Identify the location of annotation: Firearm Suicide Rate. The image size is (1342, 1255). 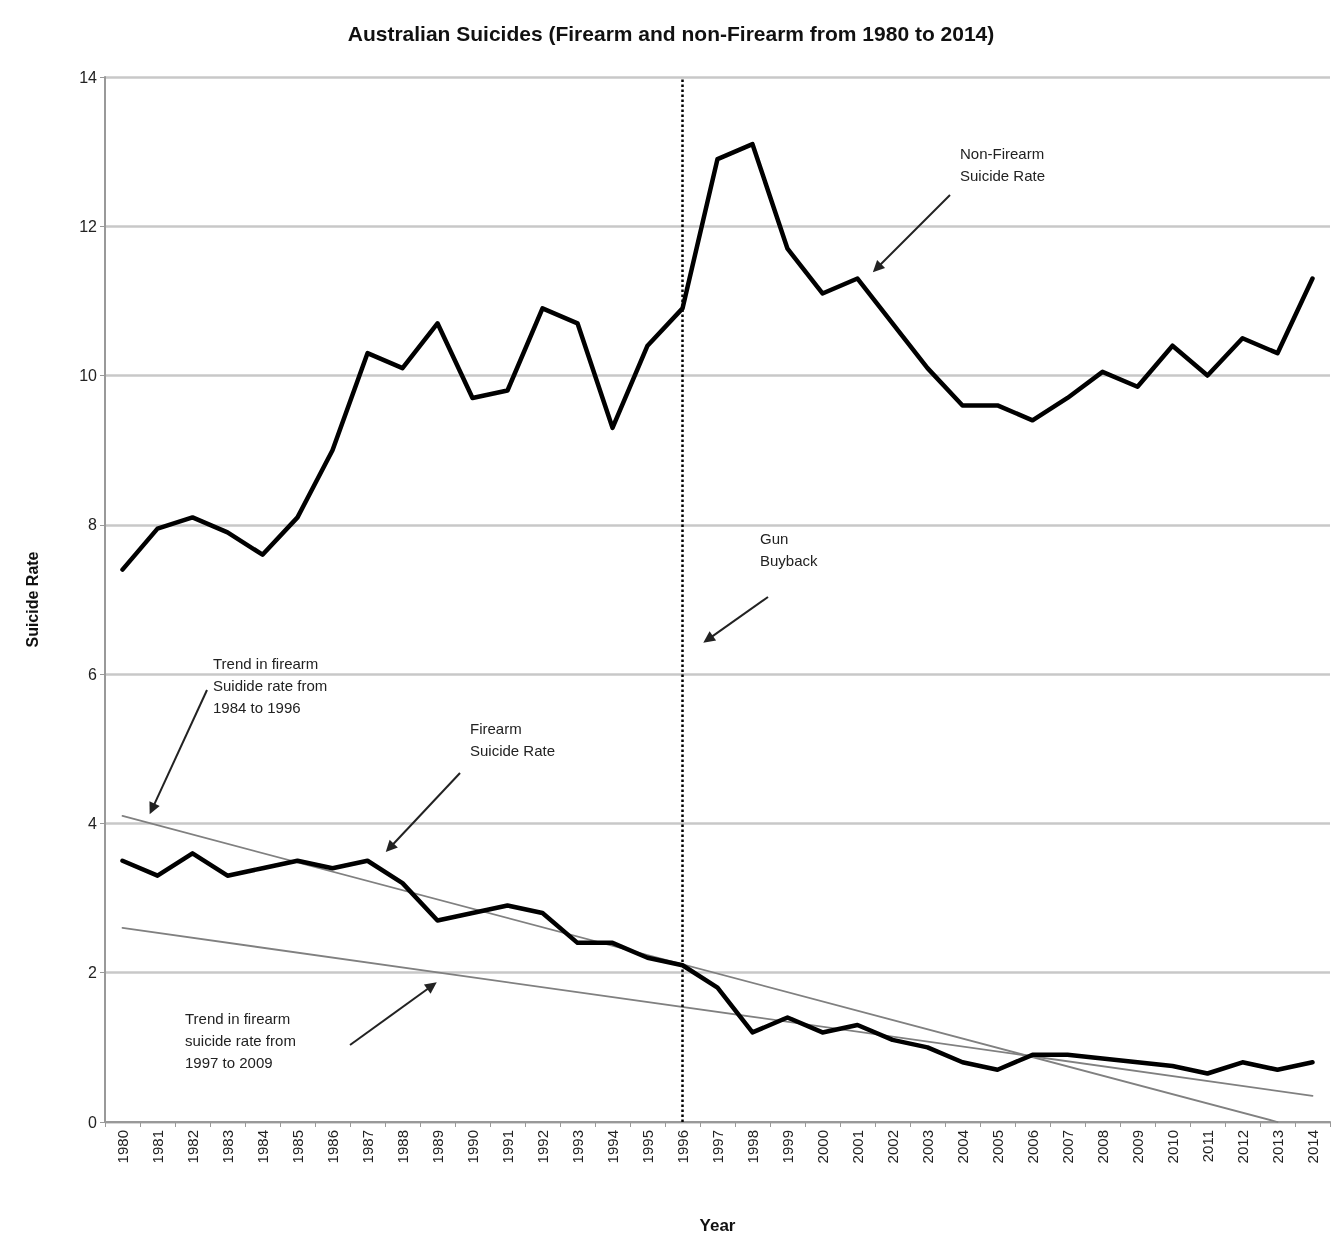
(513, 740).